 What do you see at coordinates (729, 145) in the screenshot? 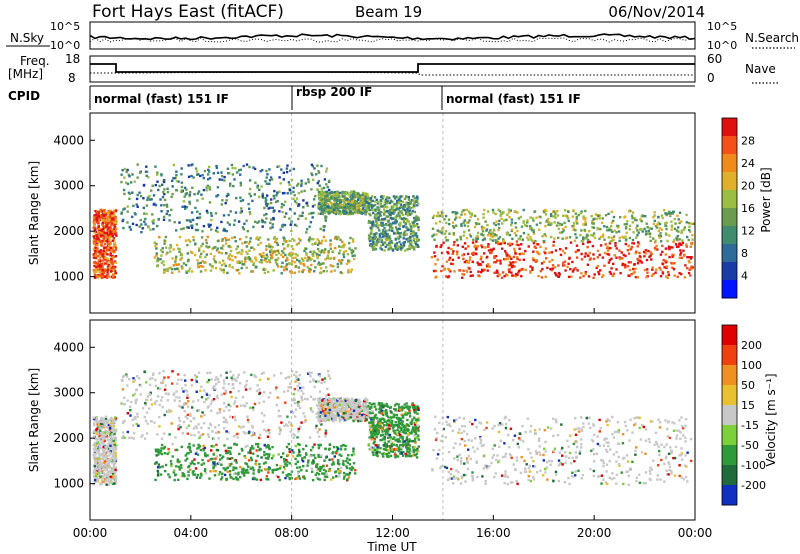
I see `power-colorbar-segment` at bounding box center [729, 145].